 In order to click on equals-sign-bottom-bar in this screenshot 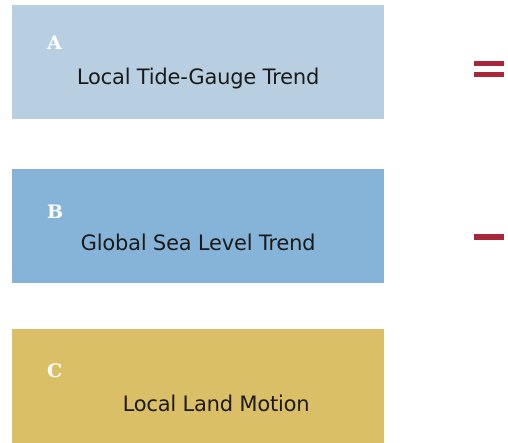, I will do `click(489, 74)`.